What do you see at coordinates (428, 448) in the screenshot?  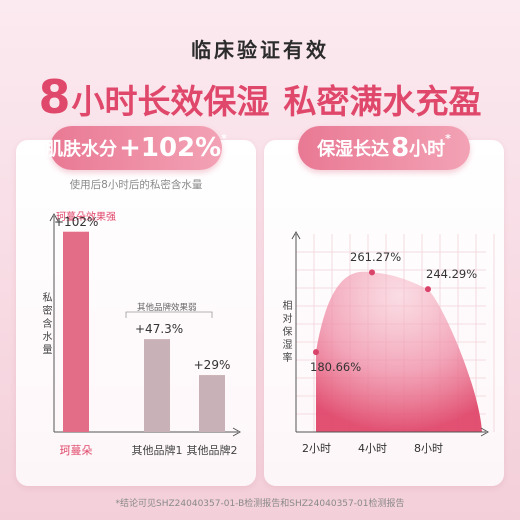 I see `curve-category-label: 8小时` at bounding box center [428, 448].